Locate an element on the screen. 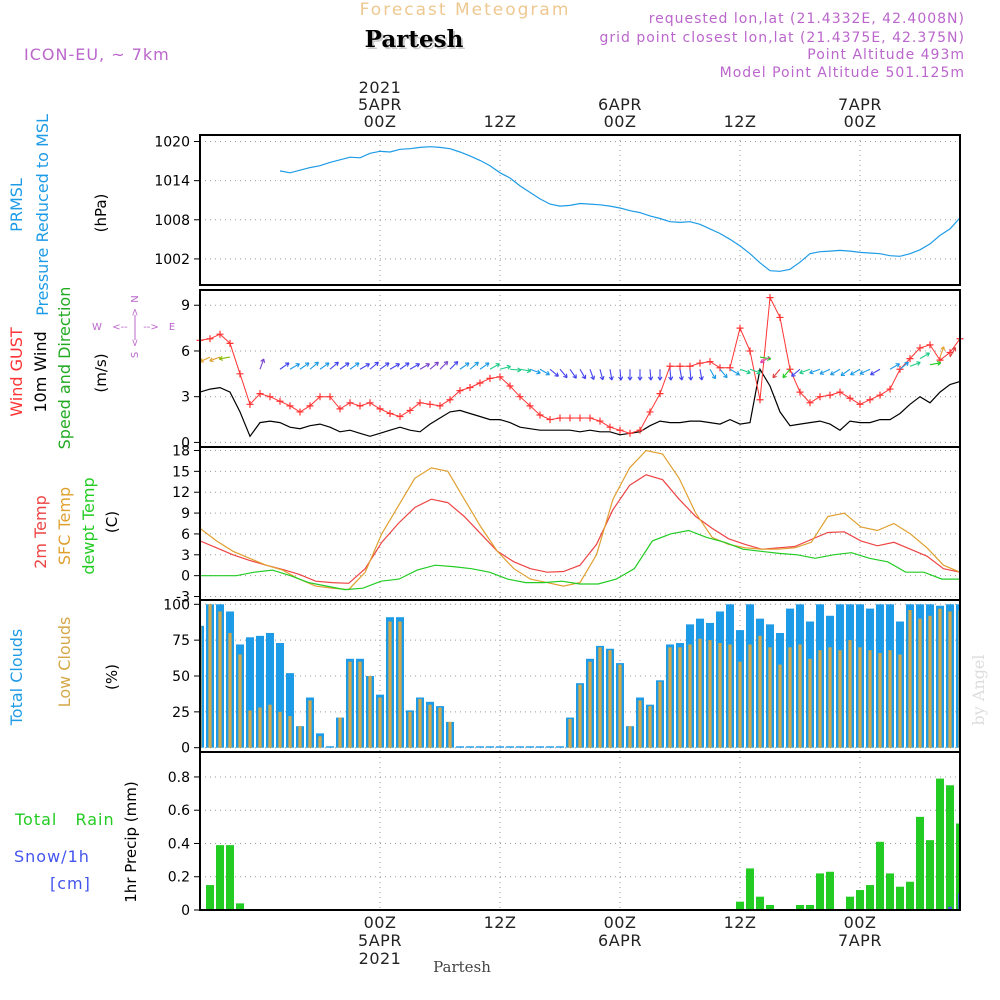  low-clouds-label: Low Clouds is located at coordinates (64, 662).